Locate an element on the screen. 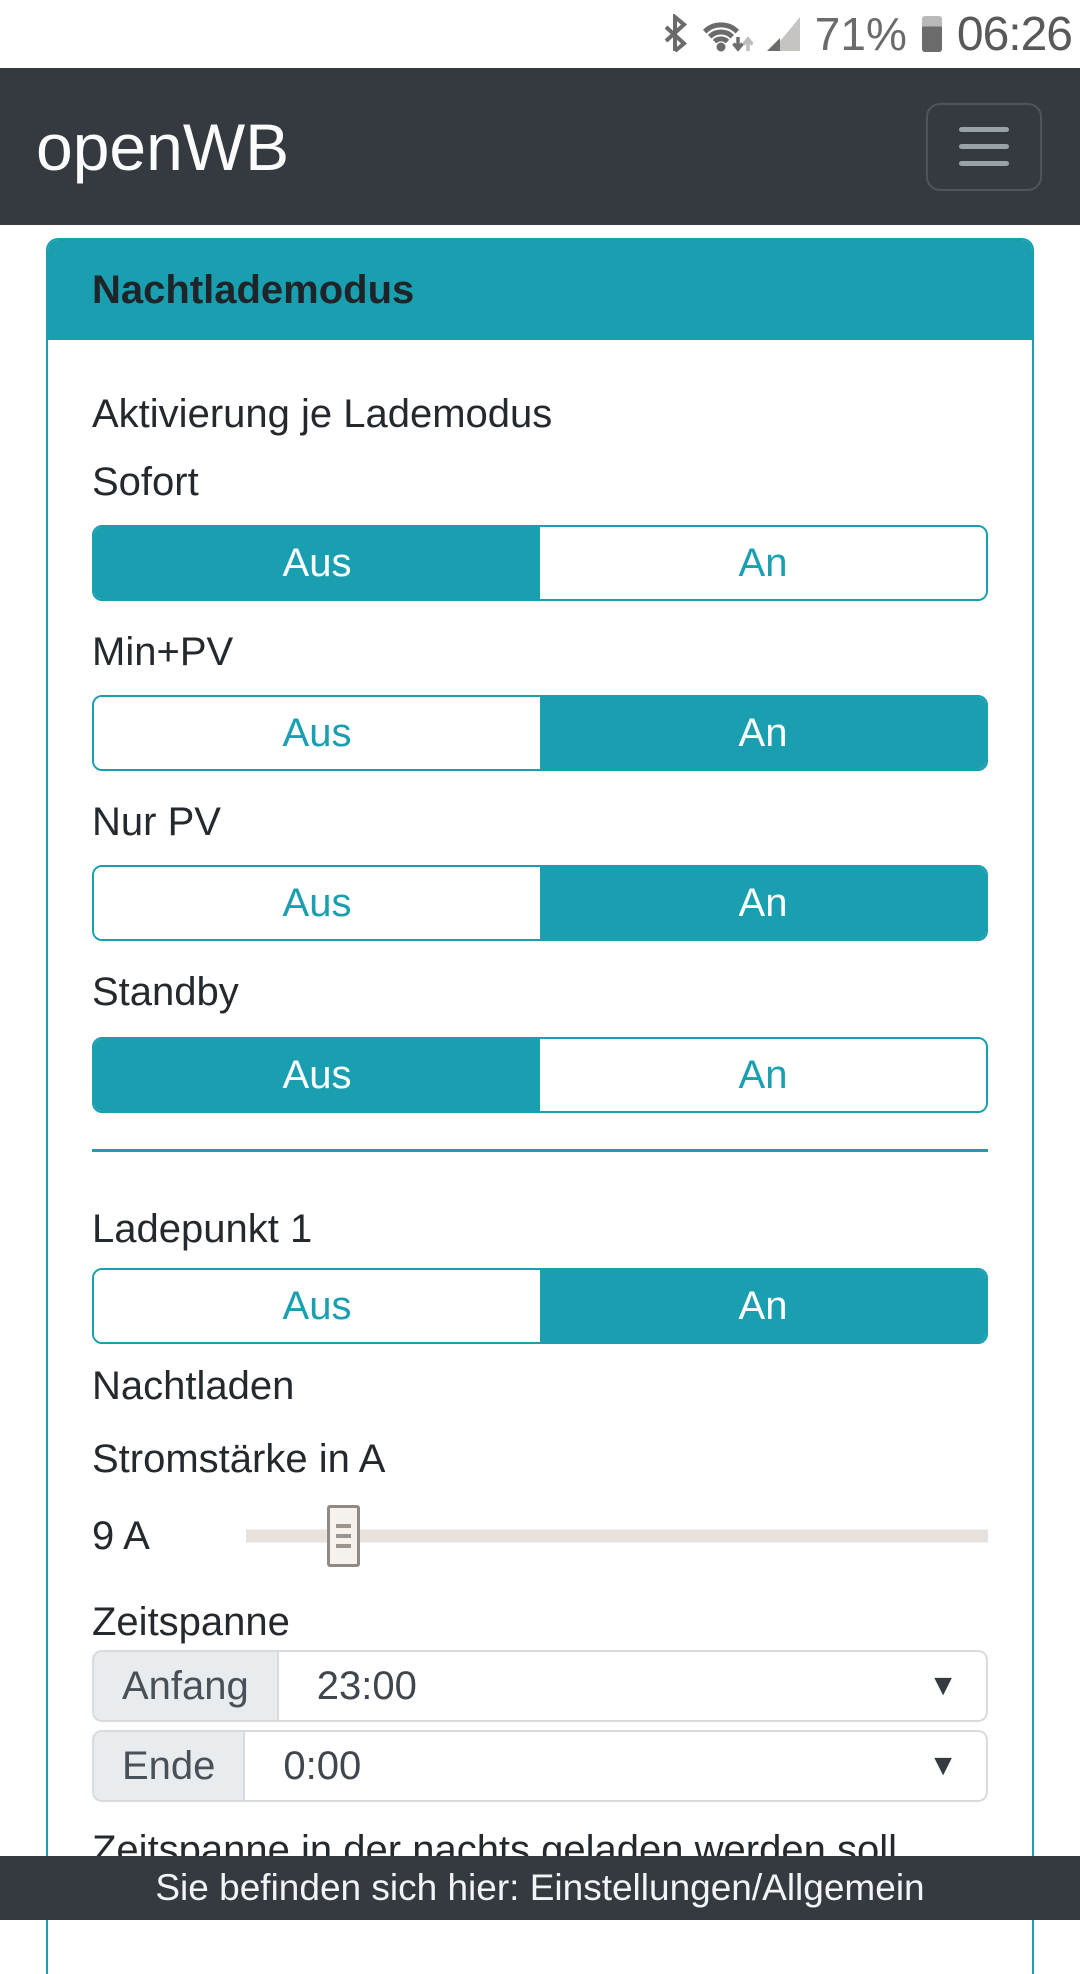  toggle-nur-pv-aus: Aus is located at coordinates (317, 903).